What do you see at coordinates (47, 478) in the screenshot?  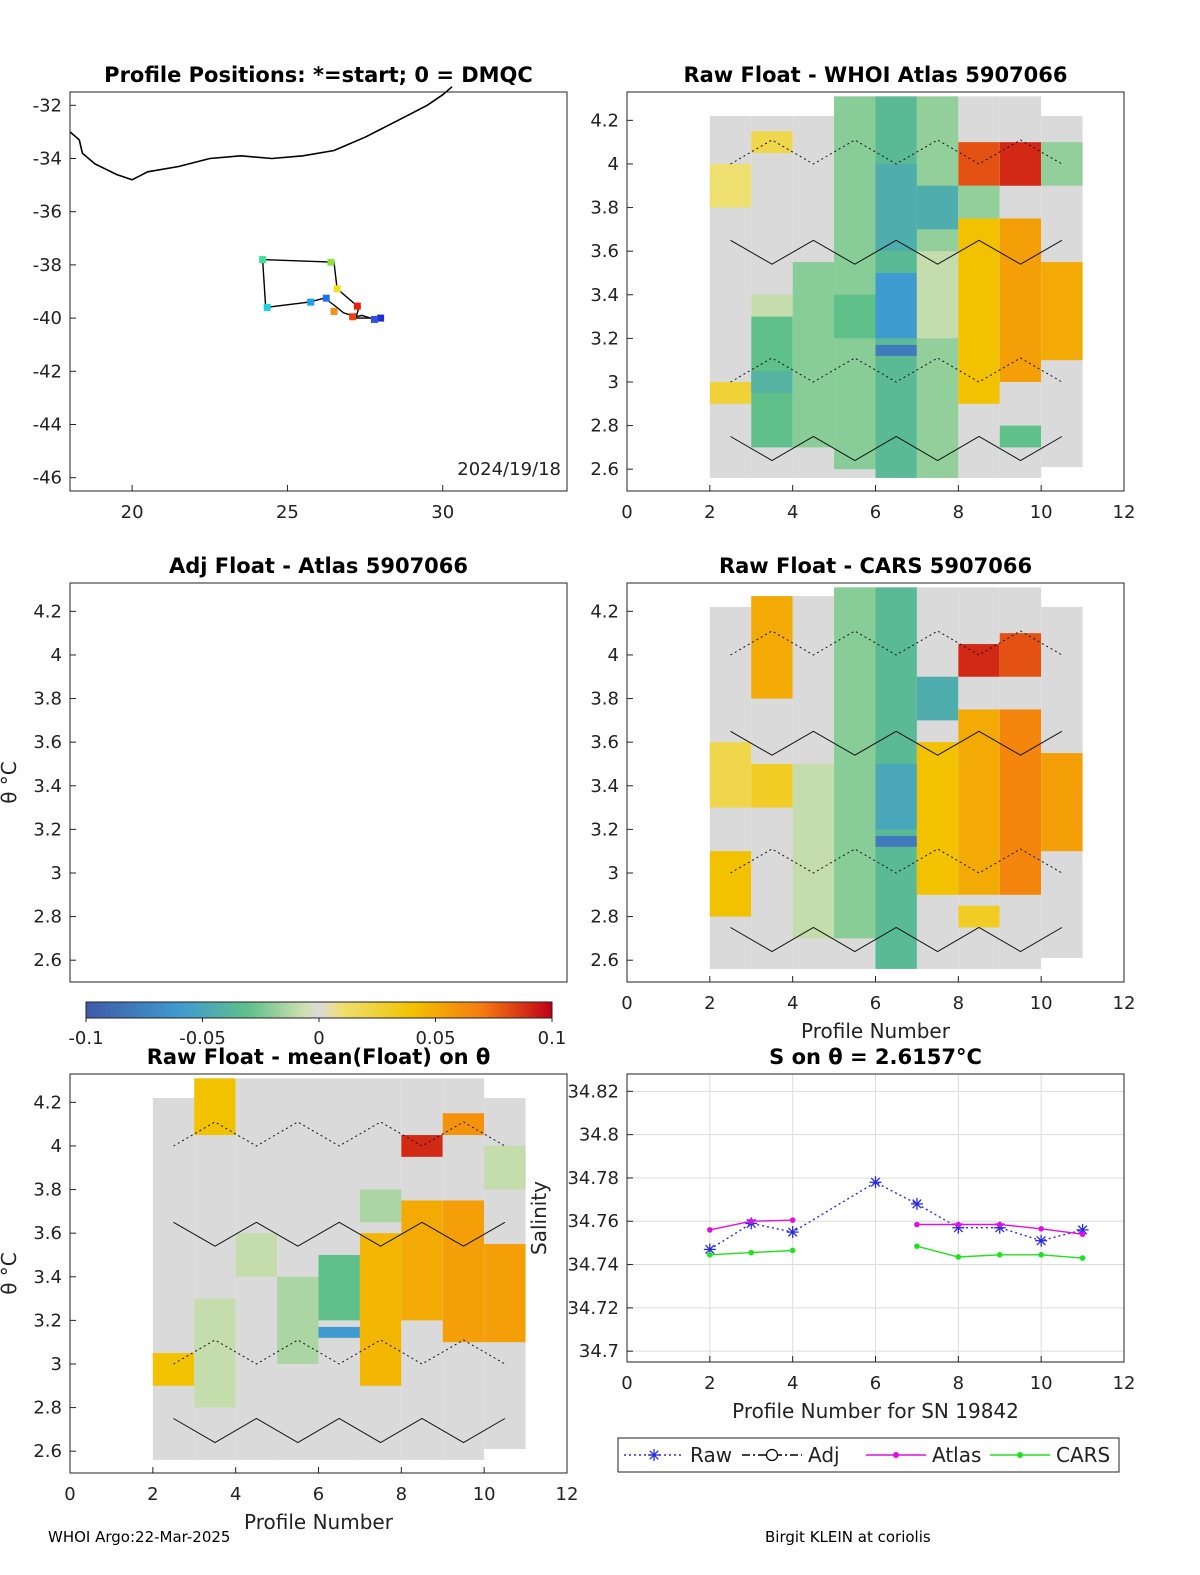 I see `positions-ytick-label: -46` at bounding box center [47, 478].